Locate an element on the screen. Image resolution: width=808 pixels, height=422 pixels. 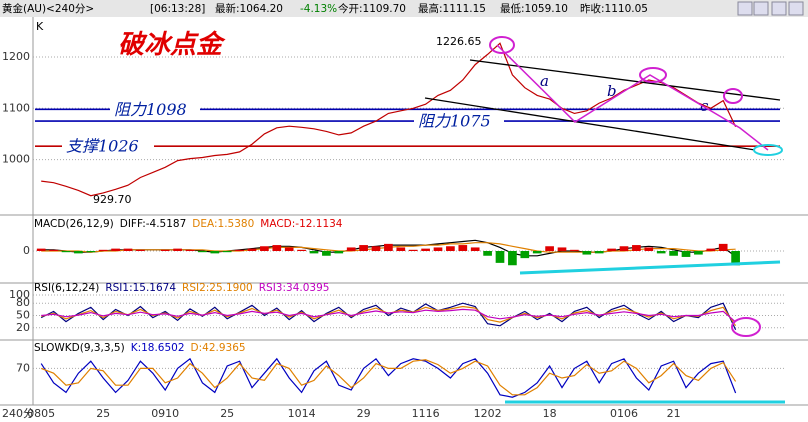
y-tick-label: 70 is located at coordinates (23, 367).